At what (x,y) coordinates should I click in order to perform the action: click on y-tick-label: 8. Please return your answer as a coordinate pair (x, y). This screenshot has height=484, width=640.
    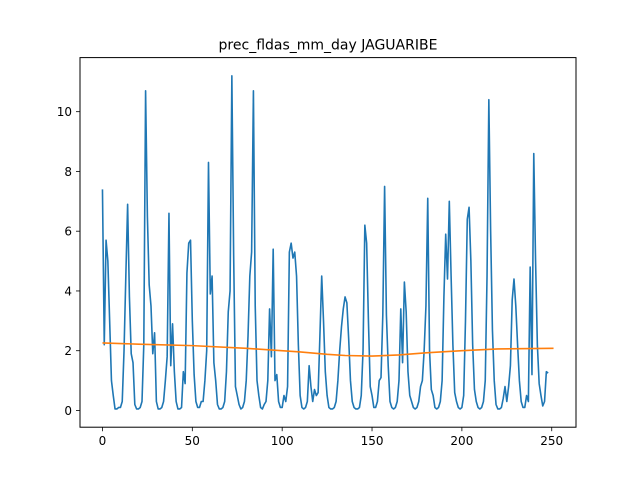
    Looking at the image, I should click on (68, 172).